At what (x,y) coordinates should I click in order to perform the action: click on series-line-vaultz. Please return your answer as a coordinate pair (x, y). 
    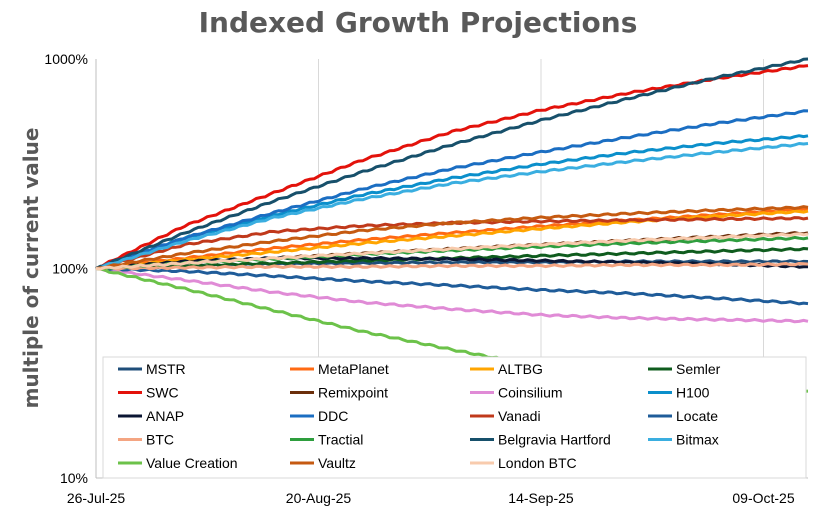
    Looking at the image, I should click on (452, 237).